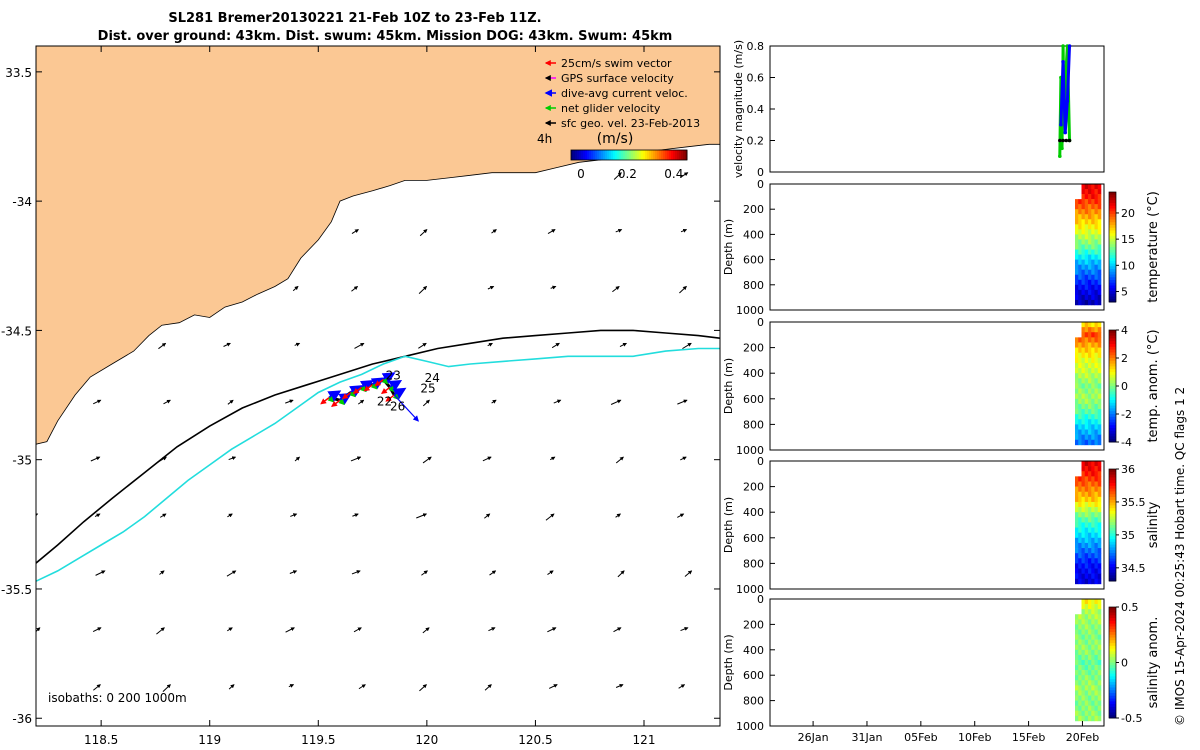 This screenshot has height=750, width=1200. What do you see at coordinates (1112, 247) in the screenshot?
I see `colorbar-frame` at bounding box center [1112, 247].